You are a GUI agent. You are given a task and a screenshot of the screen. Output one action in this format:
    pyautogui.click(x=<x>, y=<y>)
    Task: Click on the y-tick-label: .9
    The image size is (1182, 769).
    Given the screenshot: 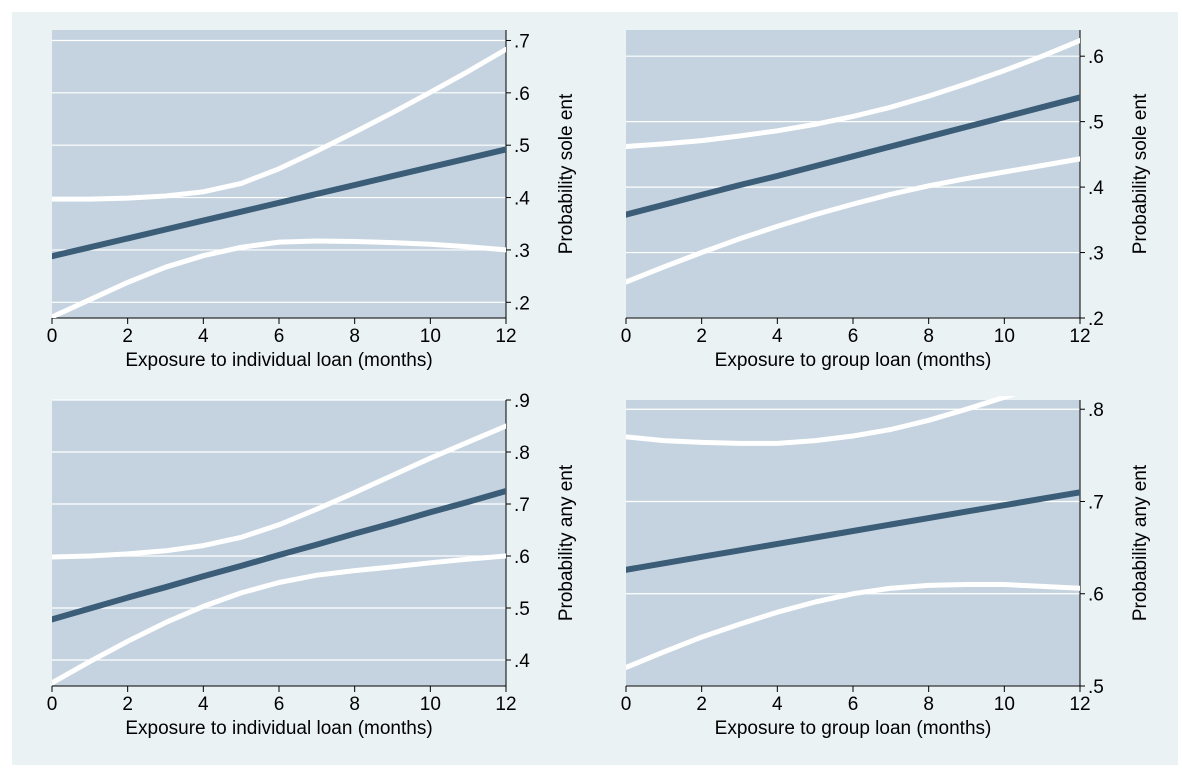 What is the action you would take?
    pyautogui.click(x=522, y=401)
    